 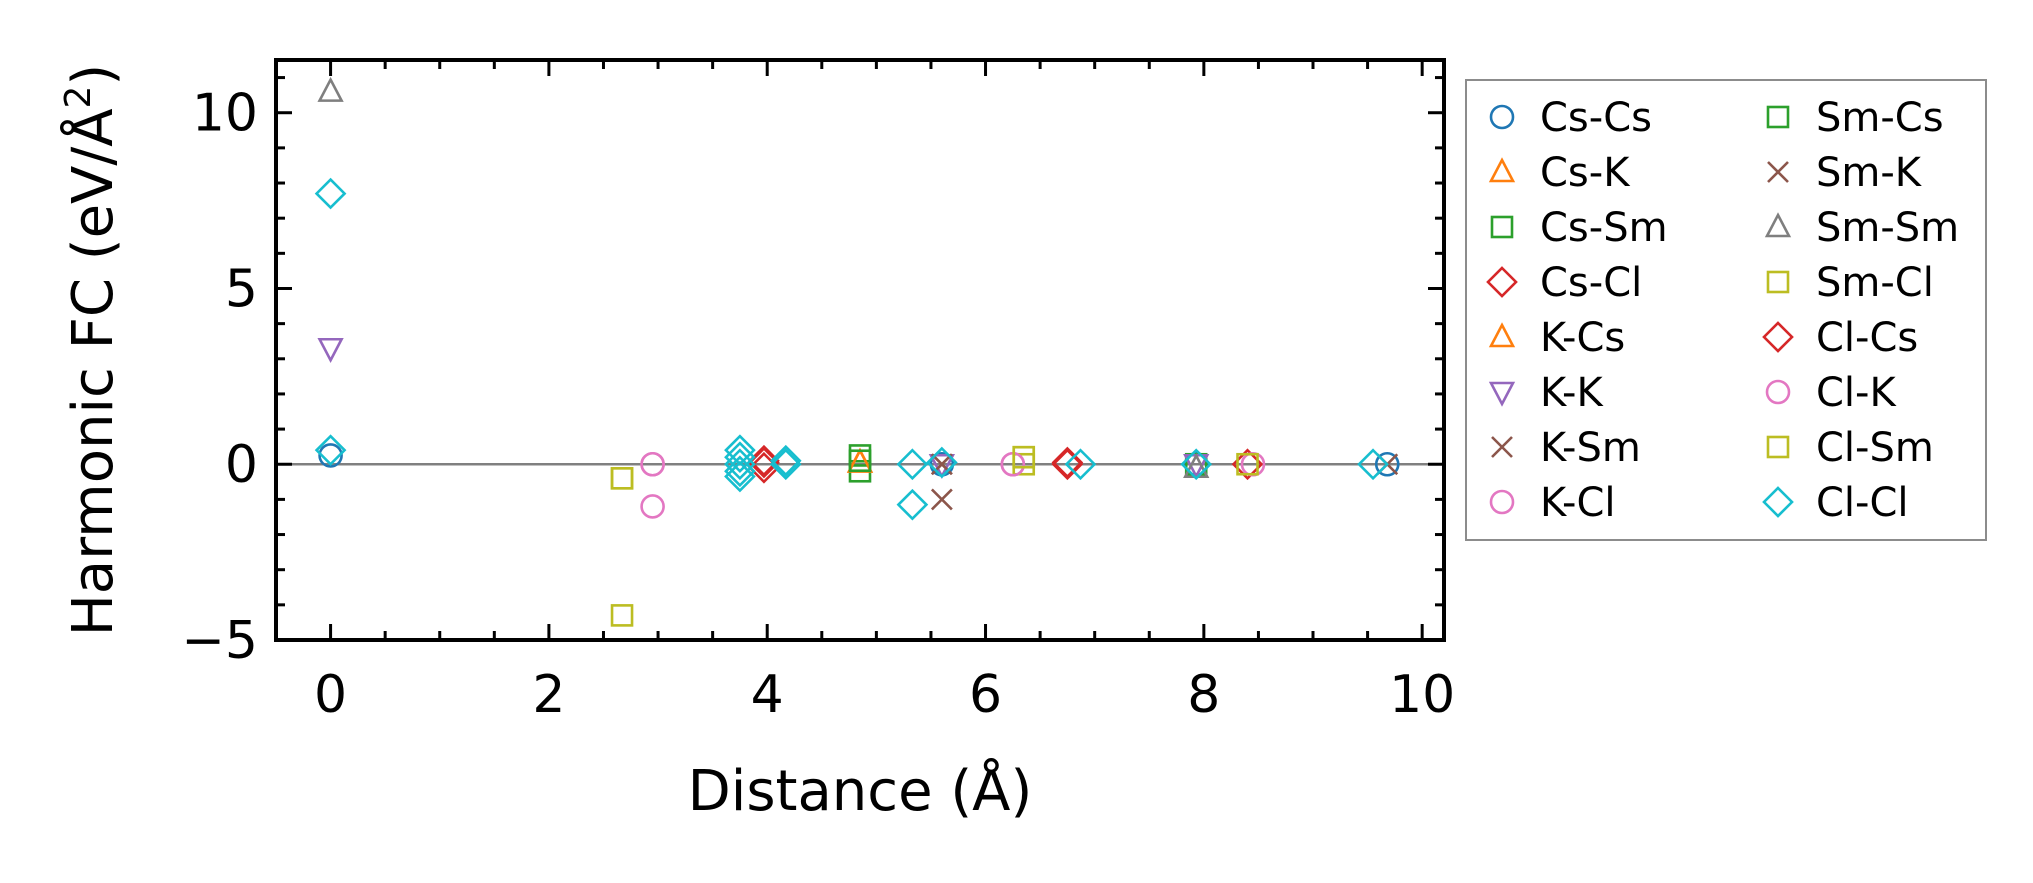 I want to click on series-cl-sm, so click(x=823, y=467).